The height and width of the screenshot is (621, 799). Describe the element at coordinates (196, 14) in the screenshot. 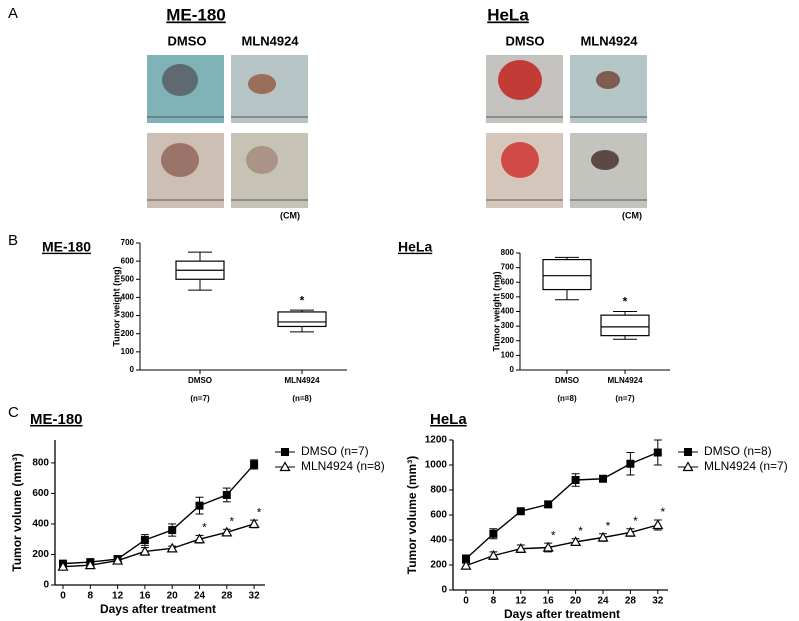

I see `group-title: ME-180` at that location.